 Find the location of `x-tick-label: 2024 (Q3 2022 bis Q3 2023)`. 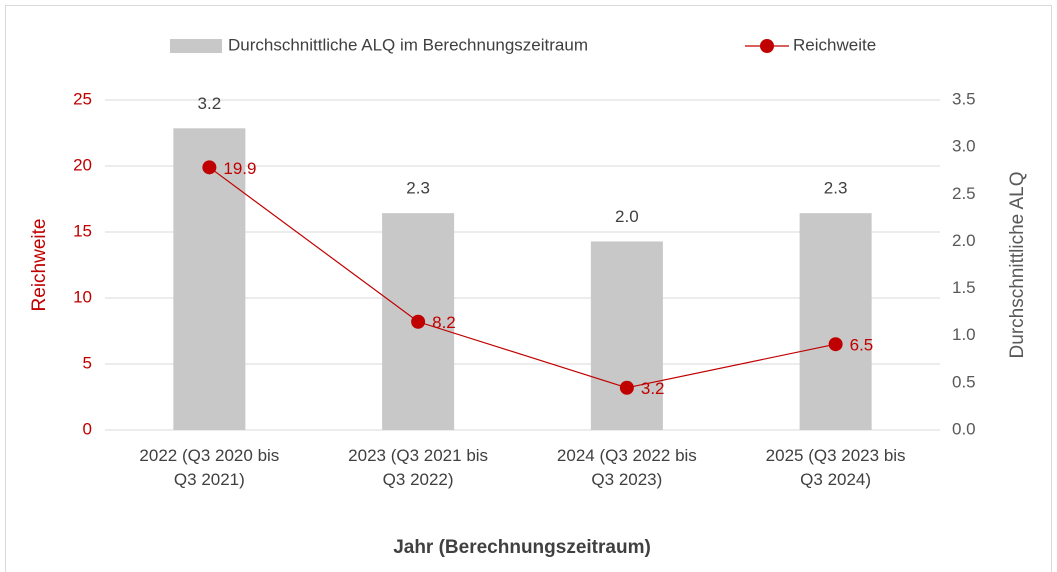

x-tick-label: 2024 (Q3 2022 bis Q3 2023) is located at coordinates (626, 467).